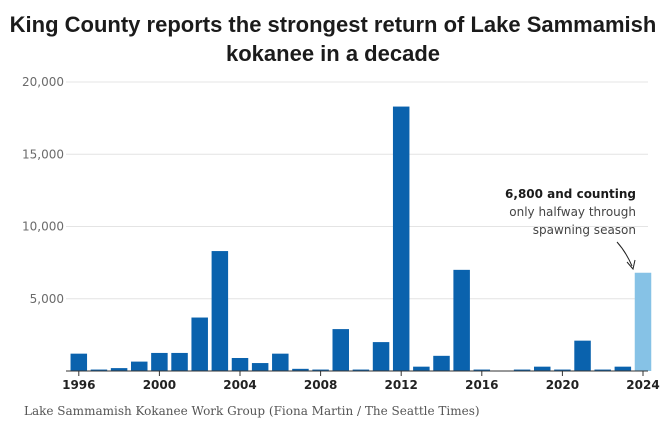 This screenshot has width=666, height=438. I want to click on x-tick-label-2020: 2020, so click(562, 385).